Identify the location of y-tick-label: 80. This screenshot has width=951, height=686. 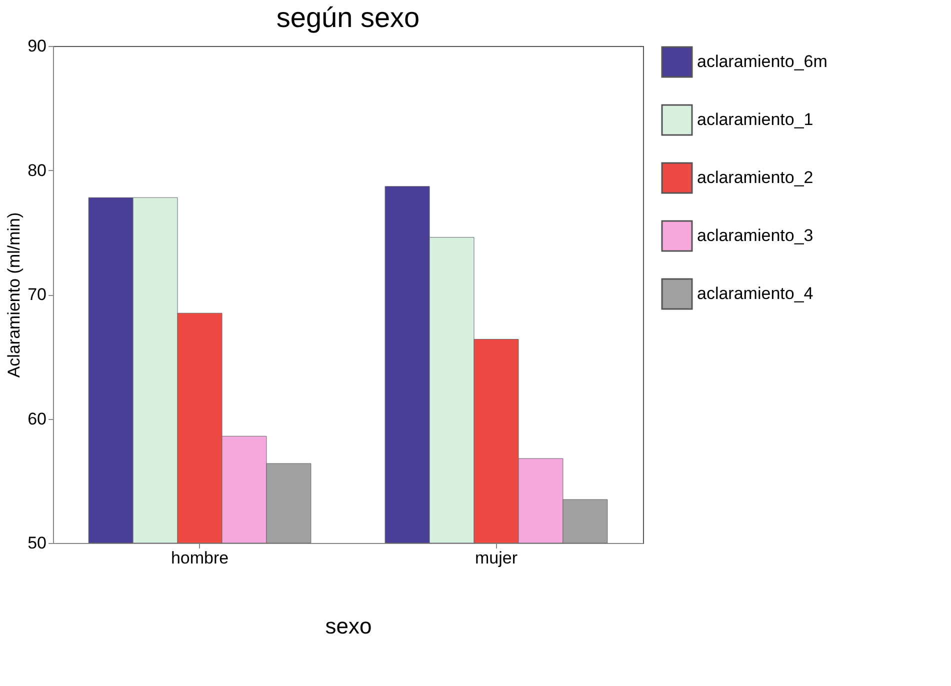
(37, 170).